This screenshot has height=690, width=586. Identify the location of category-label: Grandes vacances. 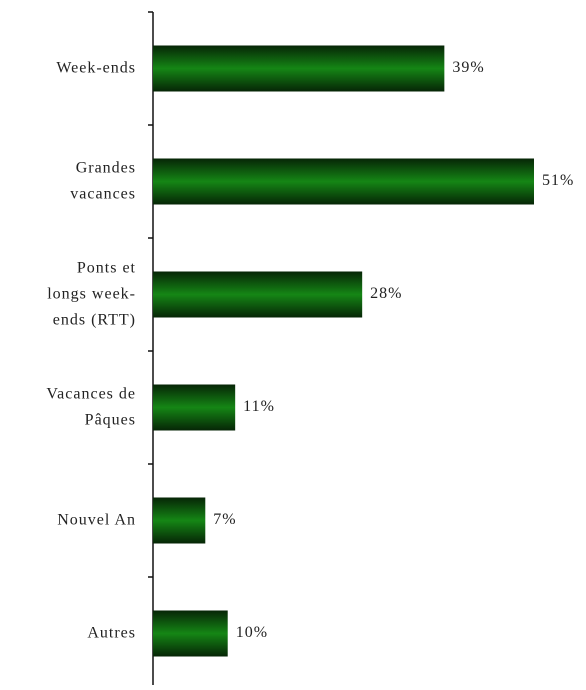
(103, 180).